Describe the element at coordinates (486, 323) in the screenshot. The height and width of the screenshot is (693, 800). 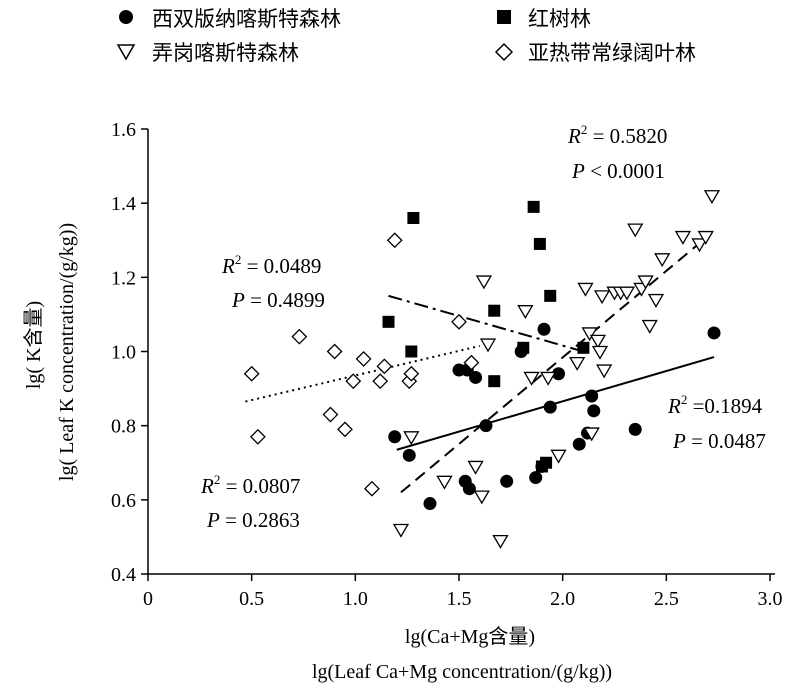
I see `fit-line-dashdot` at that location.